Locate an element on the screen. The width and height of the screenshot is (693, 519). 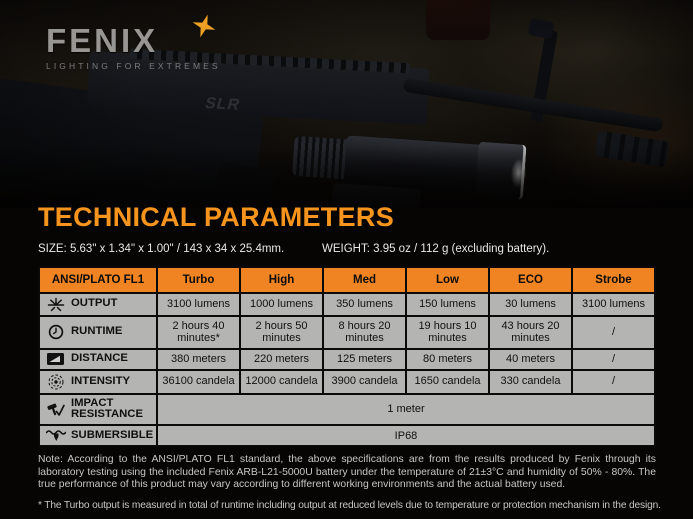
spec-cell: 380 meters is located at coordinates (198, 359).